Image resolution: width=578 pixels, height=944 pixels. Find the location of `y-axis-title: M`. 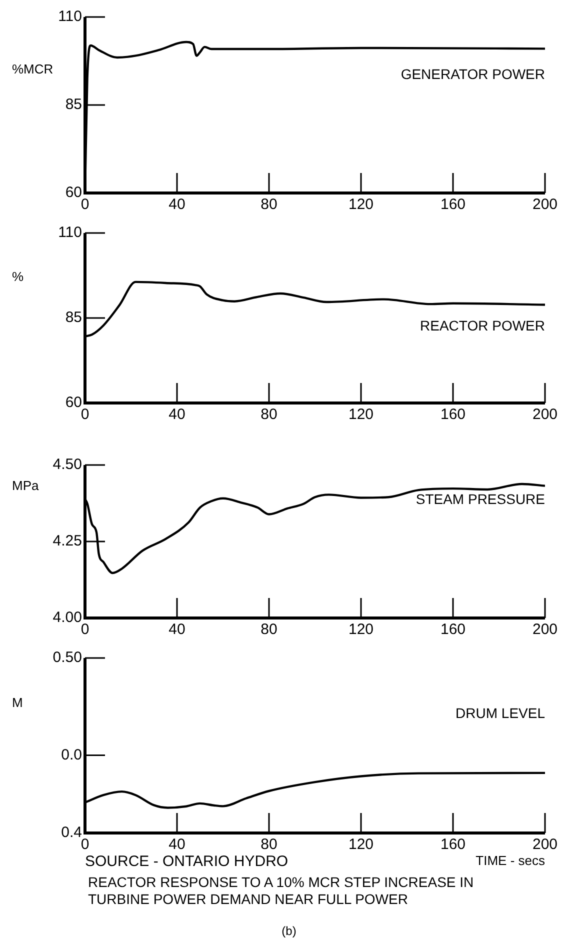

y-axis-title: M is located at coordinates (17, 702).